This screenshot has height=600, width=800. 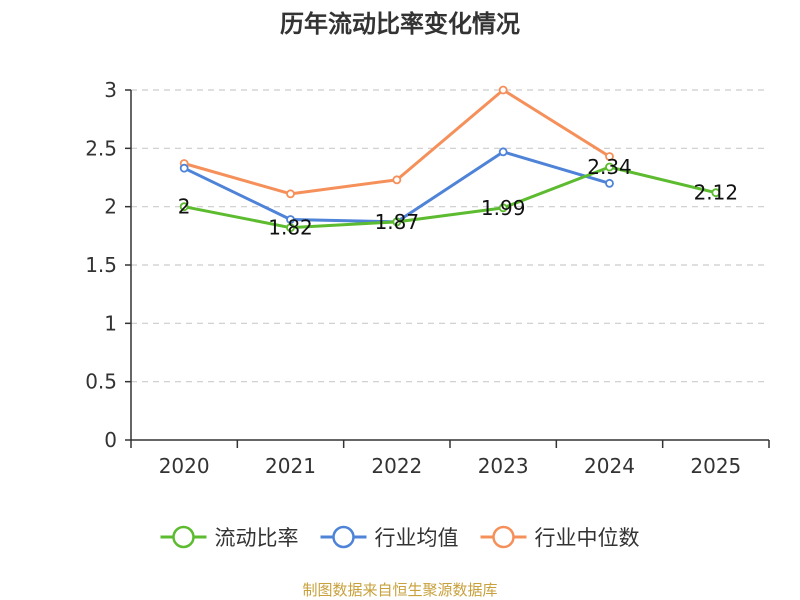 What do you see at coordinates (290, 466) in the screenshot?
I see `x-tick-label: 2021` at bounding box center [290, 466].